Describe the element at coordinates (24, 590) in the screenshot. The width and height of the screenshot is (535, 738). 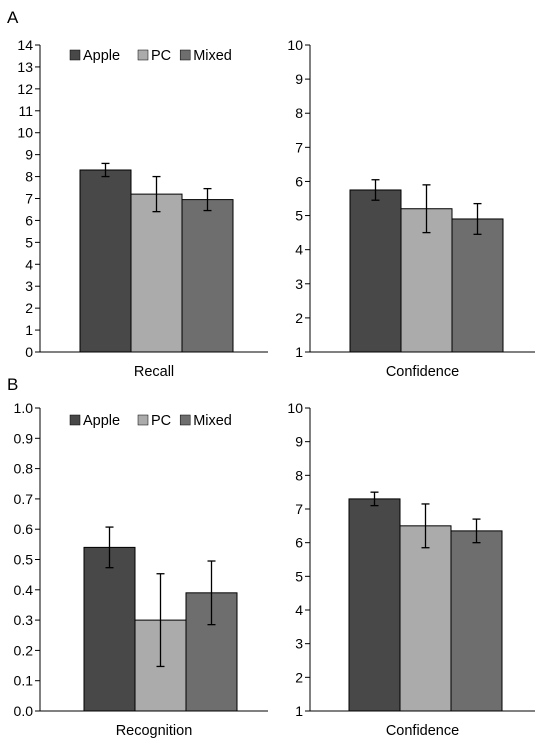
I see `y-tick-label: 0.4` at that location.